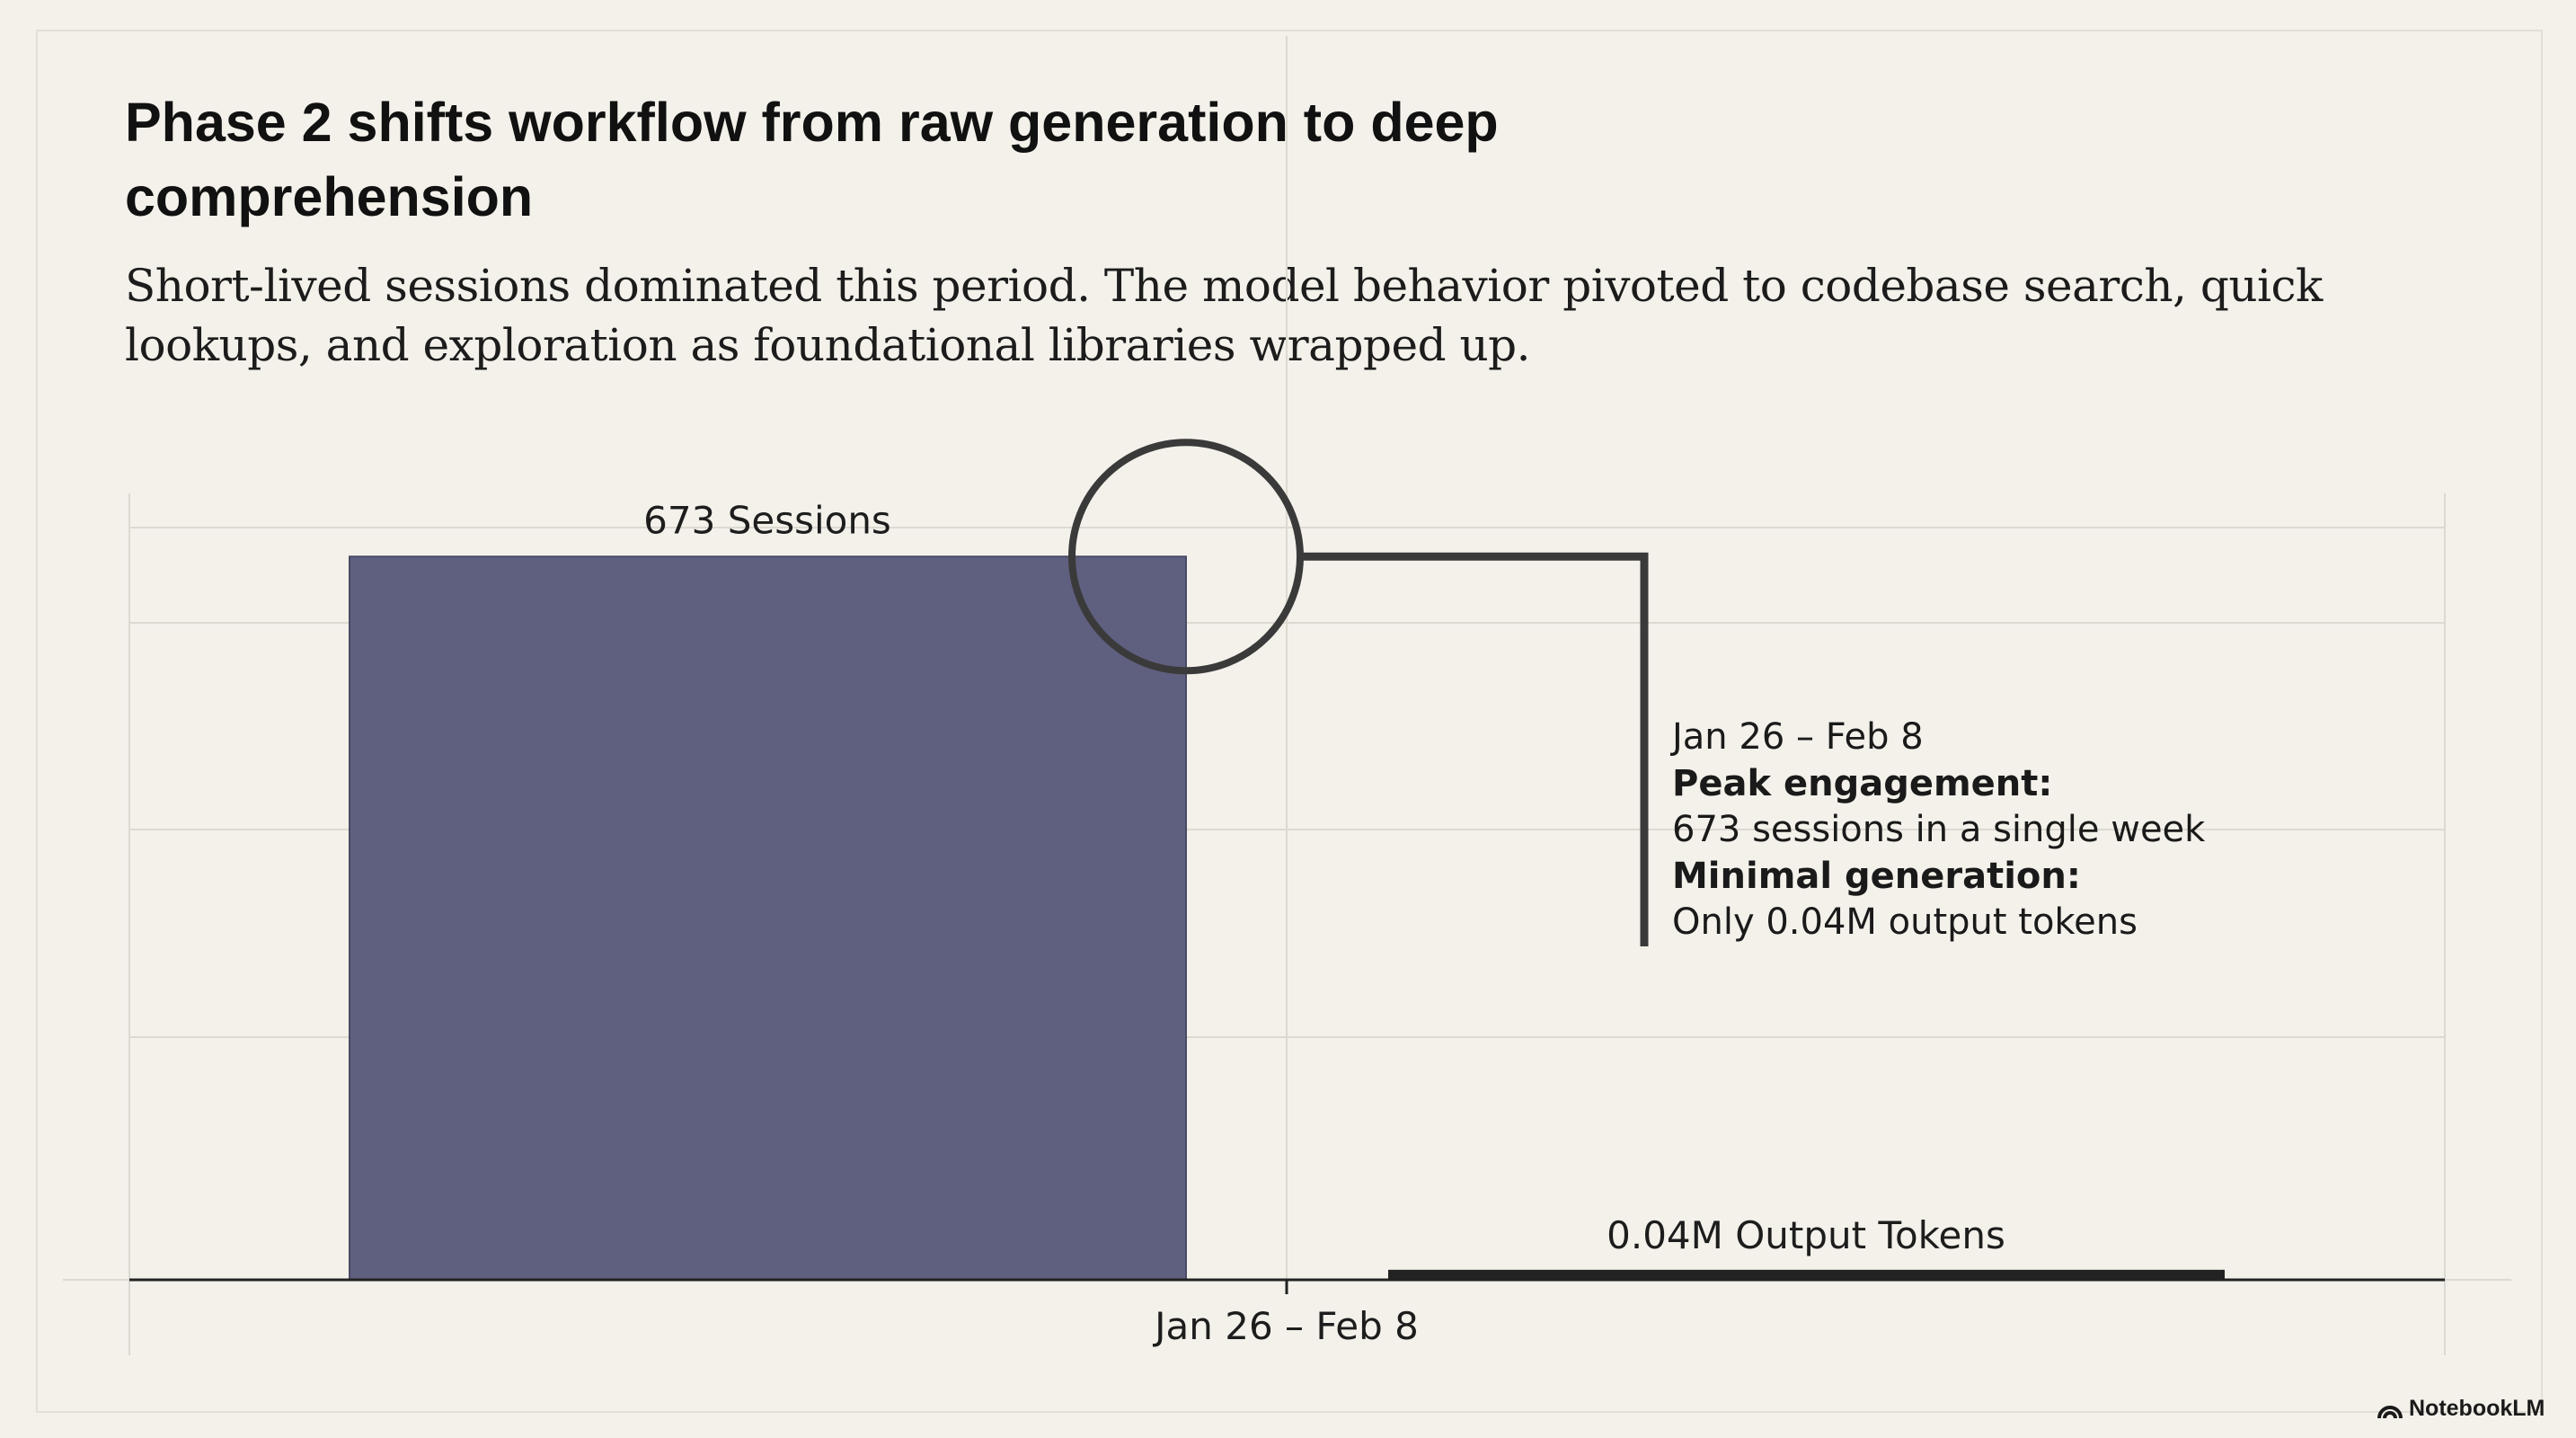  I want to click on annotation-engagement-text: 673 sessions in a single week, so click(1939, 829).